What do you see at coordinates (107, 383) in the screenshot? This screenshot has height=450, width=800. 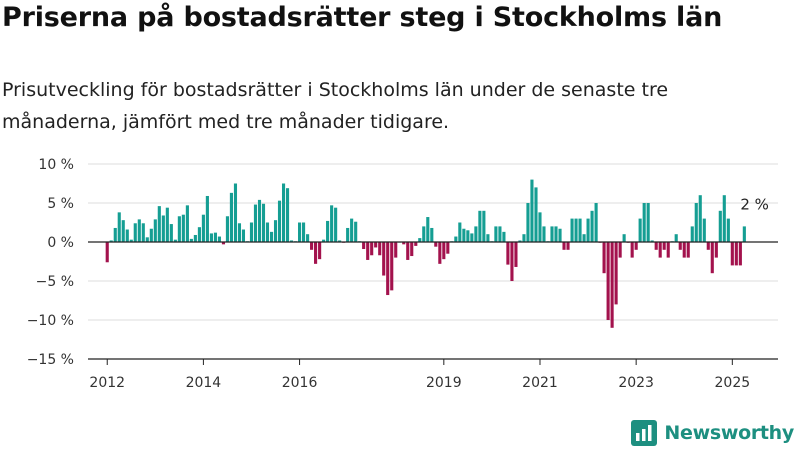 I see `x-tick-label: 2012` at bounding box center [107, 383].